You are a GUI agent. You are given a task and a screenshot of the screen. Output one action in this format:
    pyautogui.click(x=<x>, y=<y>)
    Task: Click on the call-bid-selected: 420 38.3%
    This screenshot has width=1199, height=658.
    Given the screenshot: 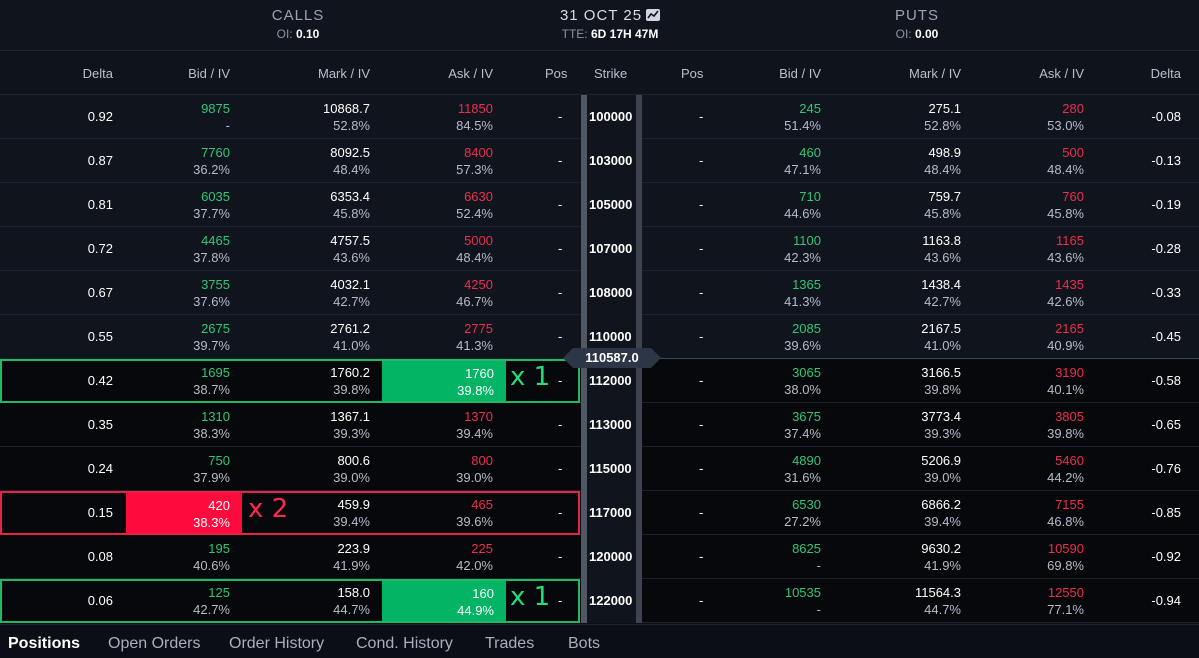 What is the action you would take?
    pyautogui.click(x=184, y=512)
    